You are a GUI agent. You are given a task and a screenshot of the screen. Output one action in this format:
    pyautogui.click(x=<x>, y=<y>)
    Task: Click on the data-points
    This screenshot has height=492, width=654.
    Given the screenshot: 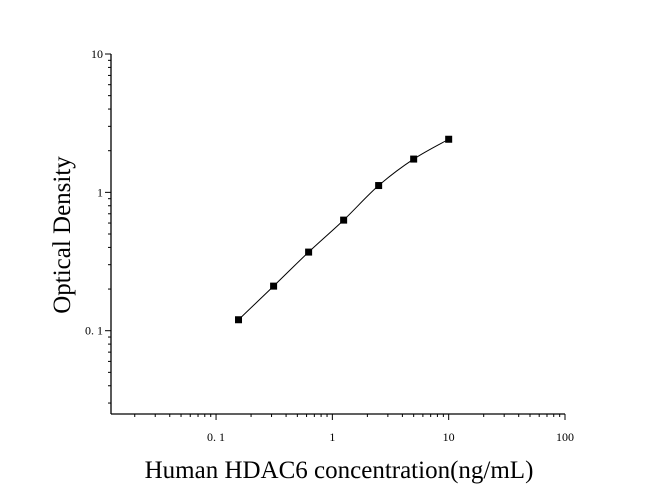 What is the action you would take?
    pyautogui.click(x=344, y=229)
    